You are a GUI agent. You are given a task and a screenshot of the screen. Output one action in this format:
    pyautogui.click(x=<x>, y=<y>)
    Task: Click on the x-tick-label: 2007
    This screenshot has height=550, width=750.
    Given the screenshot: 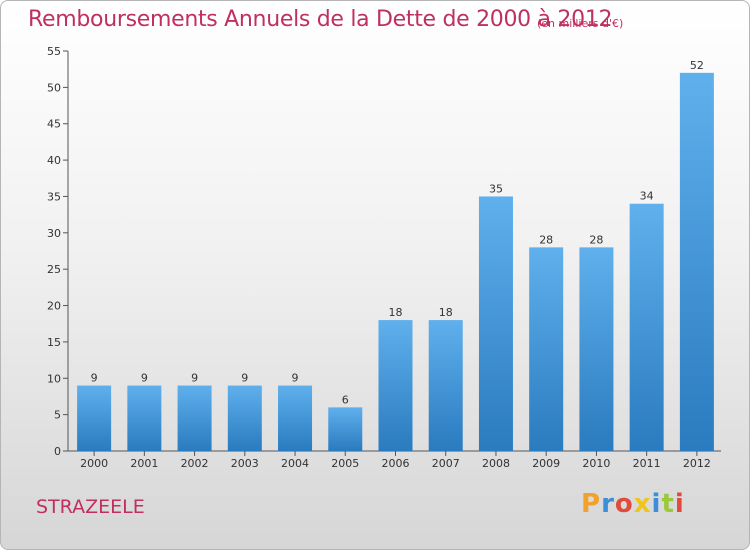 What is the action you would take?
    pyautogui.click(x=446, y=463)
    